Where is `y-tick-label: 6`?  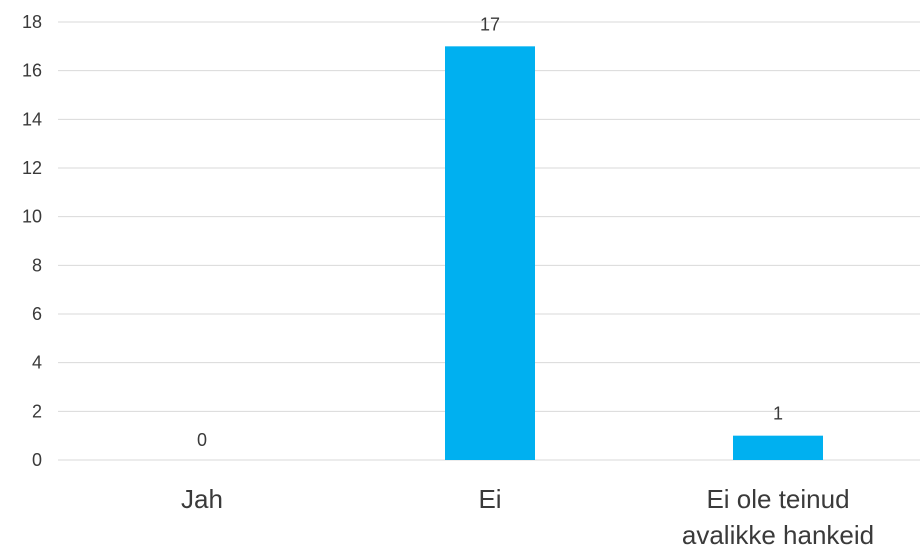 y-tick-label: 6 is located at coordinates (37, 314).